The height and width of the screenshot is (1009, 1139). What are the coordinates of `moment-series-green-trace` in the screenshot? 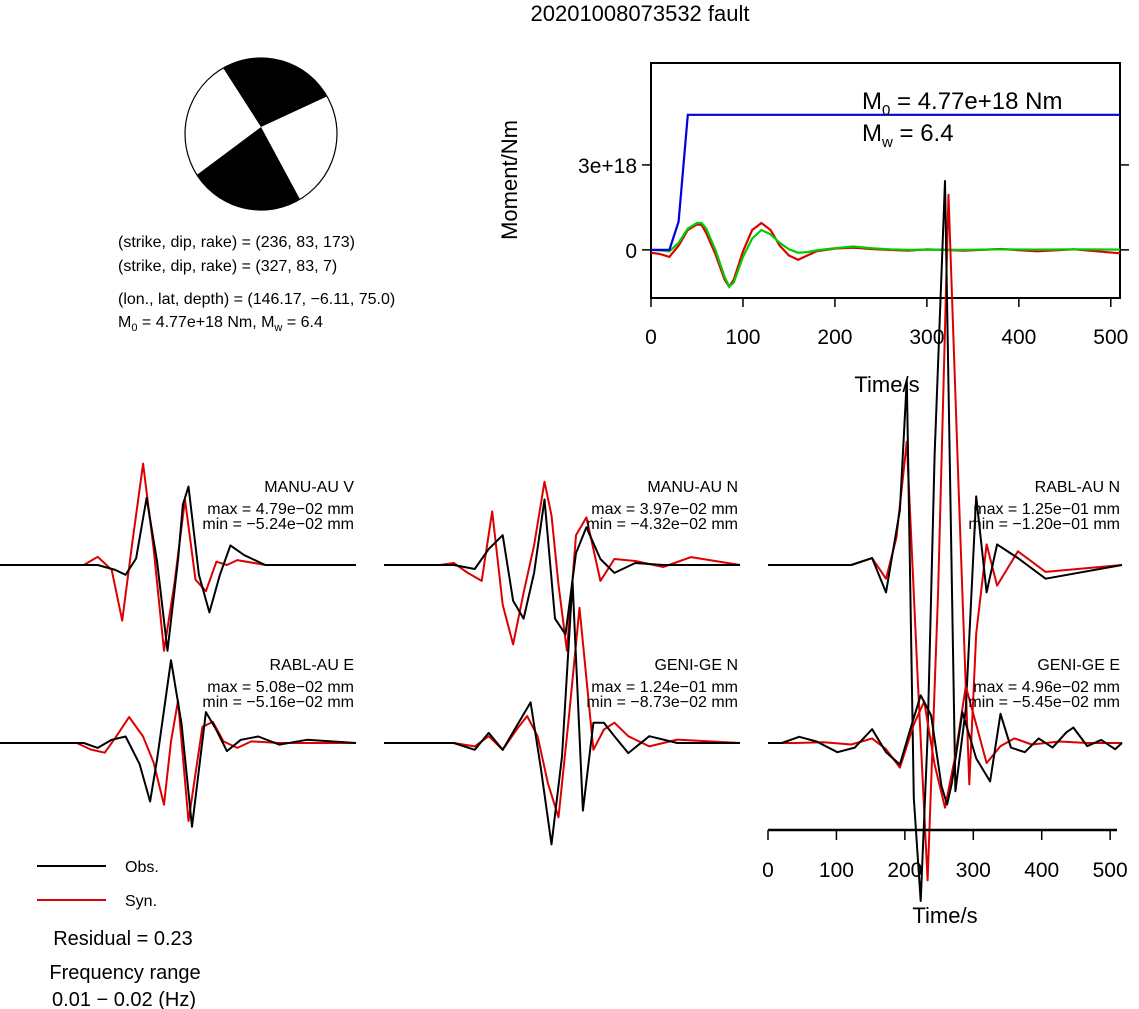 It's located at (885, 255).